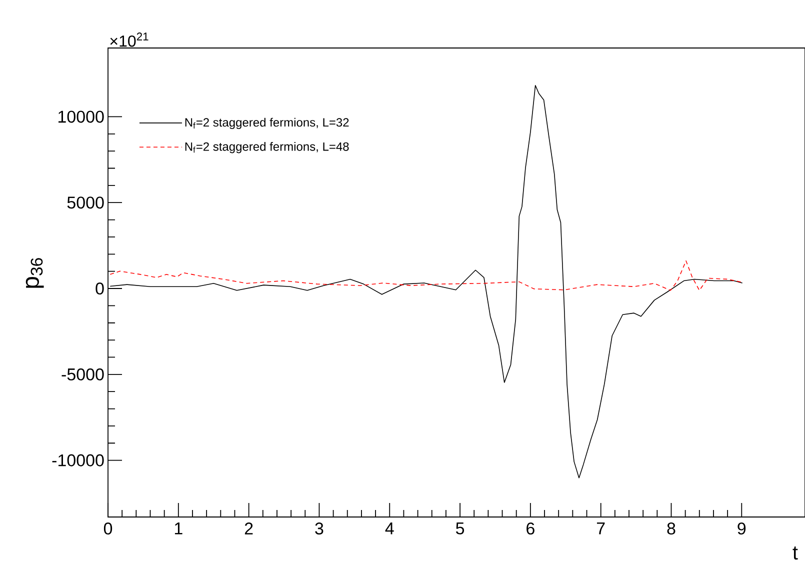 The width and height of the screenshot is (805, 565). What do you see at coordinates (267, 124) in the screenshot?
I see `legend-label: N$_{f}$=2 staggered fermions, L=32` at bounding box center [267, 124].